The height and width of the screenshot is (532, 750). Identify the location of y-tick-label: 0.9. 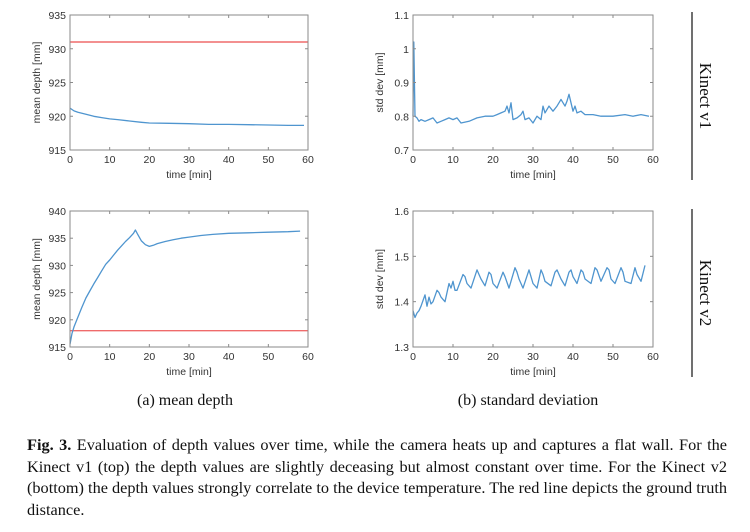
(401, 84).